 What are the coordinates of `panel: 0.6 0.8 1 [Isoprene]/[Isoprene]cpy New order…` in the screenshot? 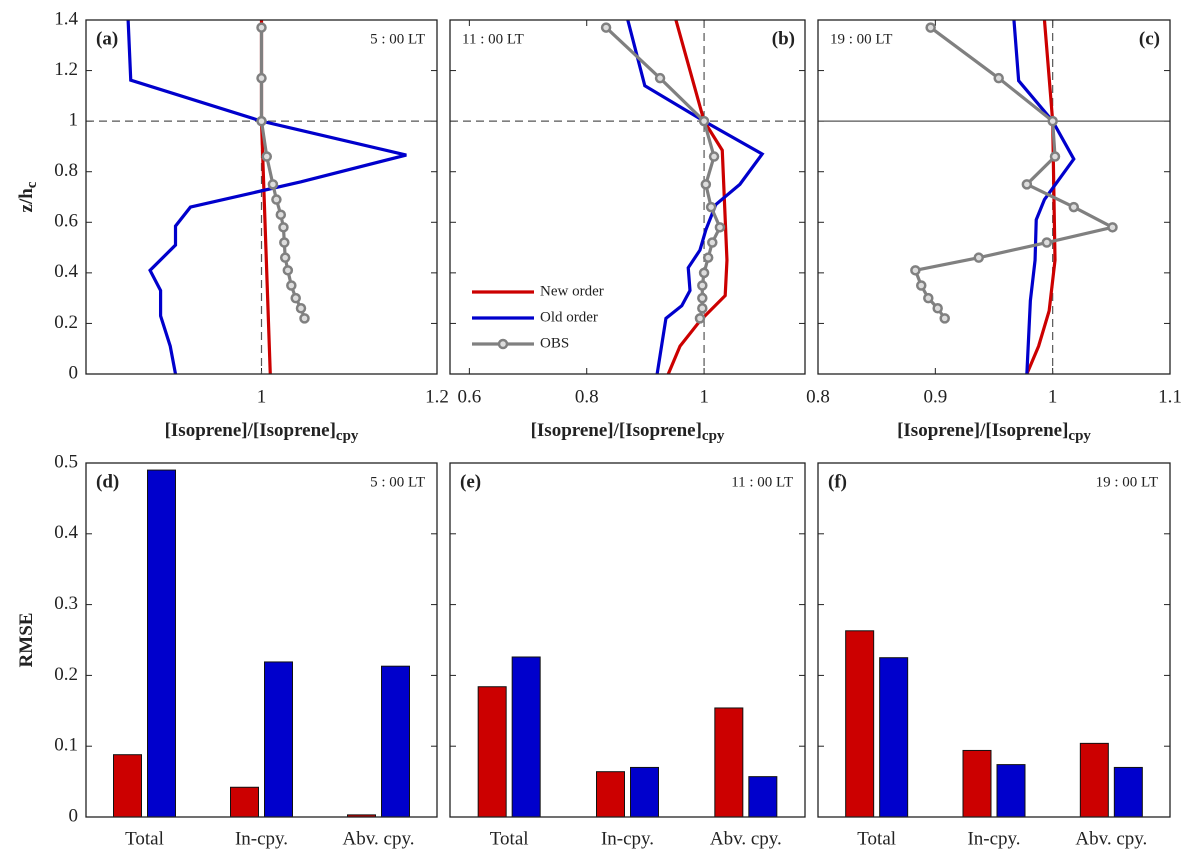 It's located at (627, 231).